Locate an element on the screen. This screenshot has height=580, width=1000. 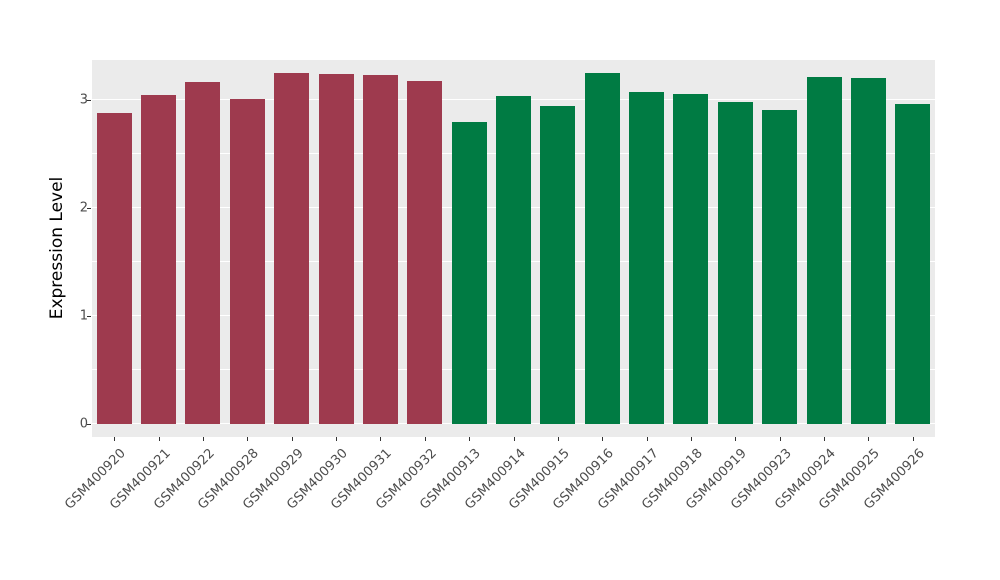
bar-GSM400921 is located at coordinates (158, 259).